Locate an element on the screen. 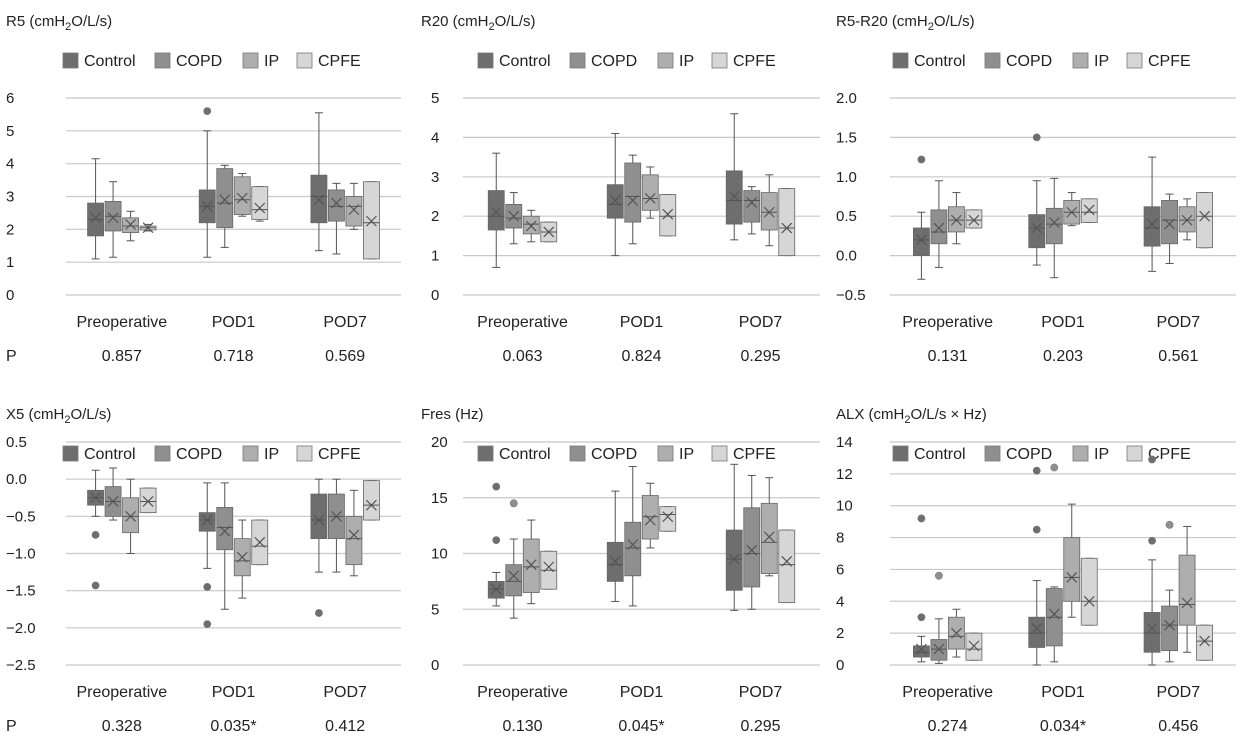 This screenshot has height=739, width=1244. p-value: 0.295 is located at coordinates (760, 356).